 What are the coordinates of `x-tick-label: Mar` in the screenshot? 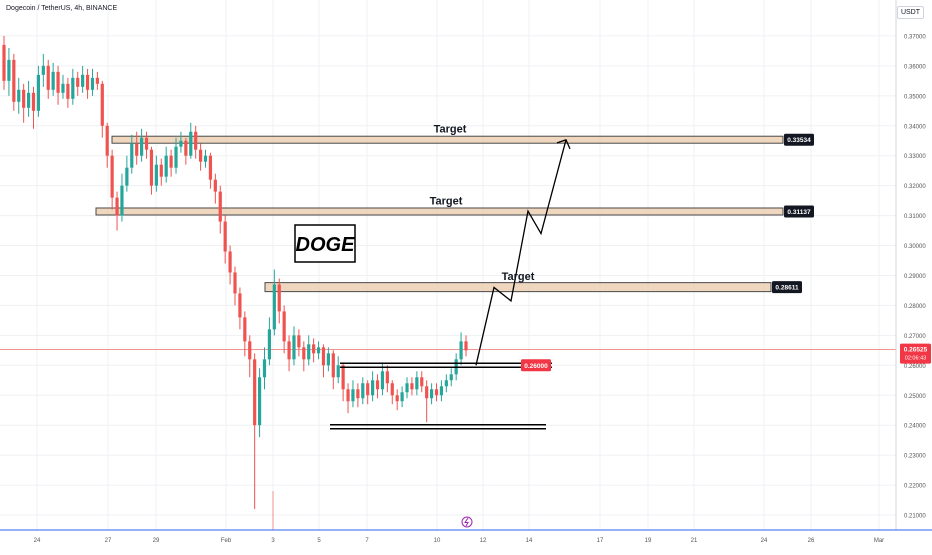 It's located at (879, 541).